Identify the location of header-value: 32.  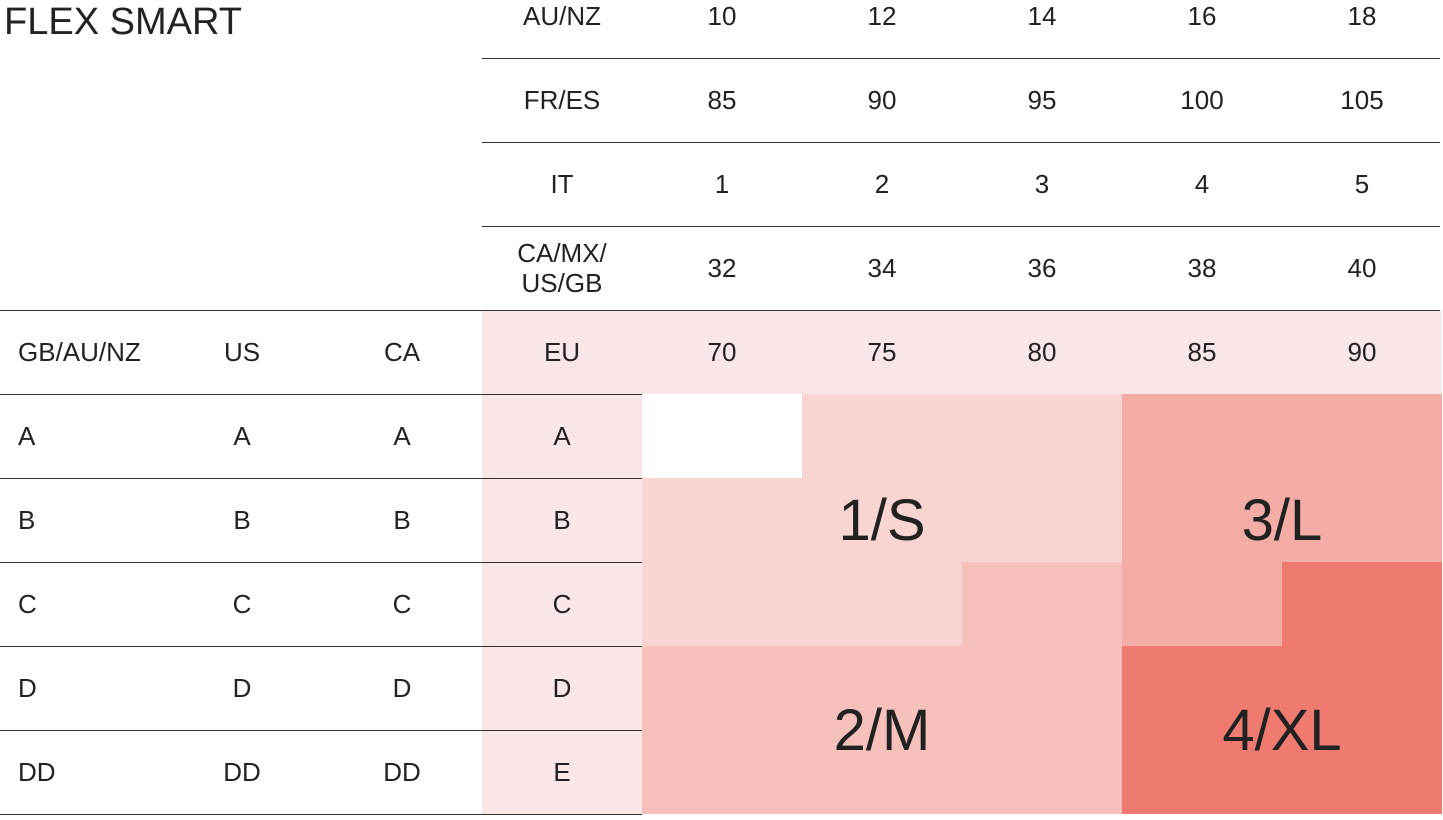
(722, 268).